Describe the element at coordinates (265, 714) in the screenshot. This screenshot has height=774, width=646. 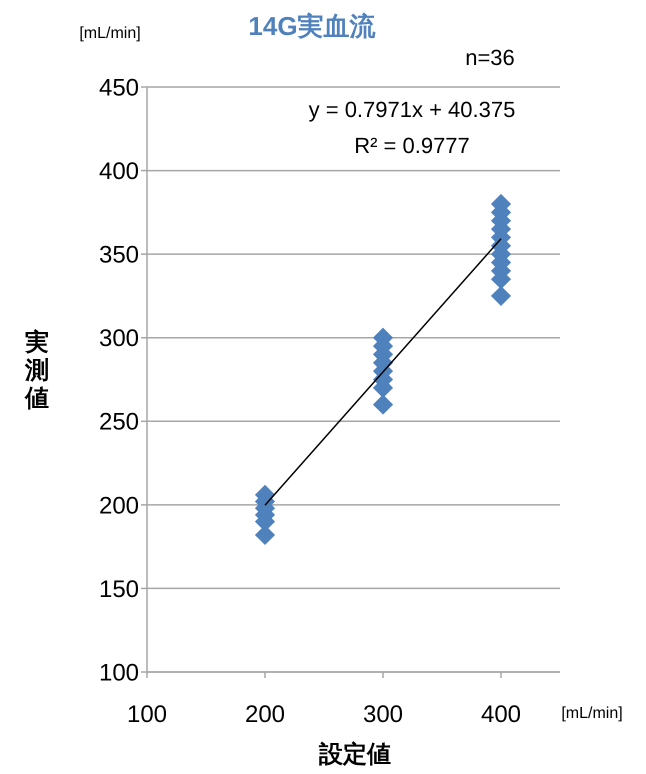
I see `x-tick-label: 200` at that location.